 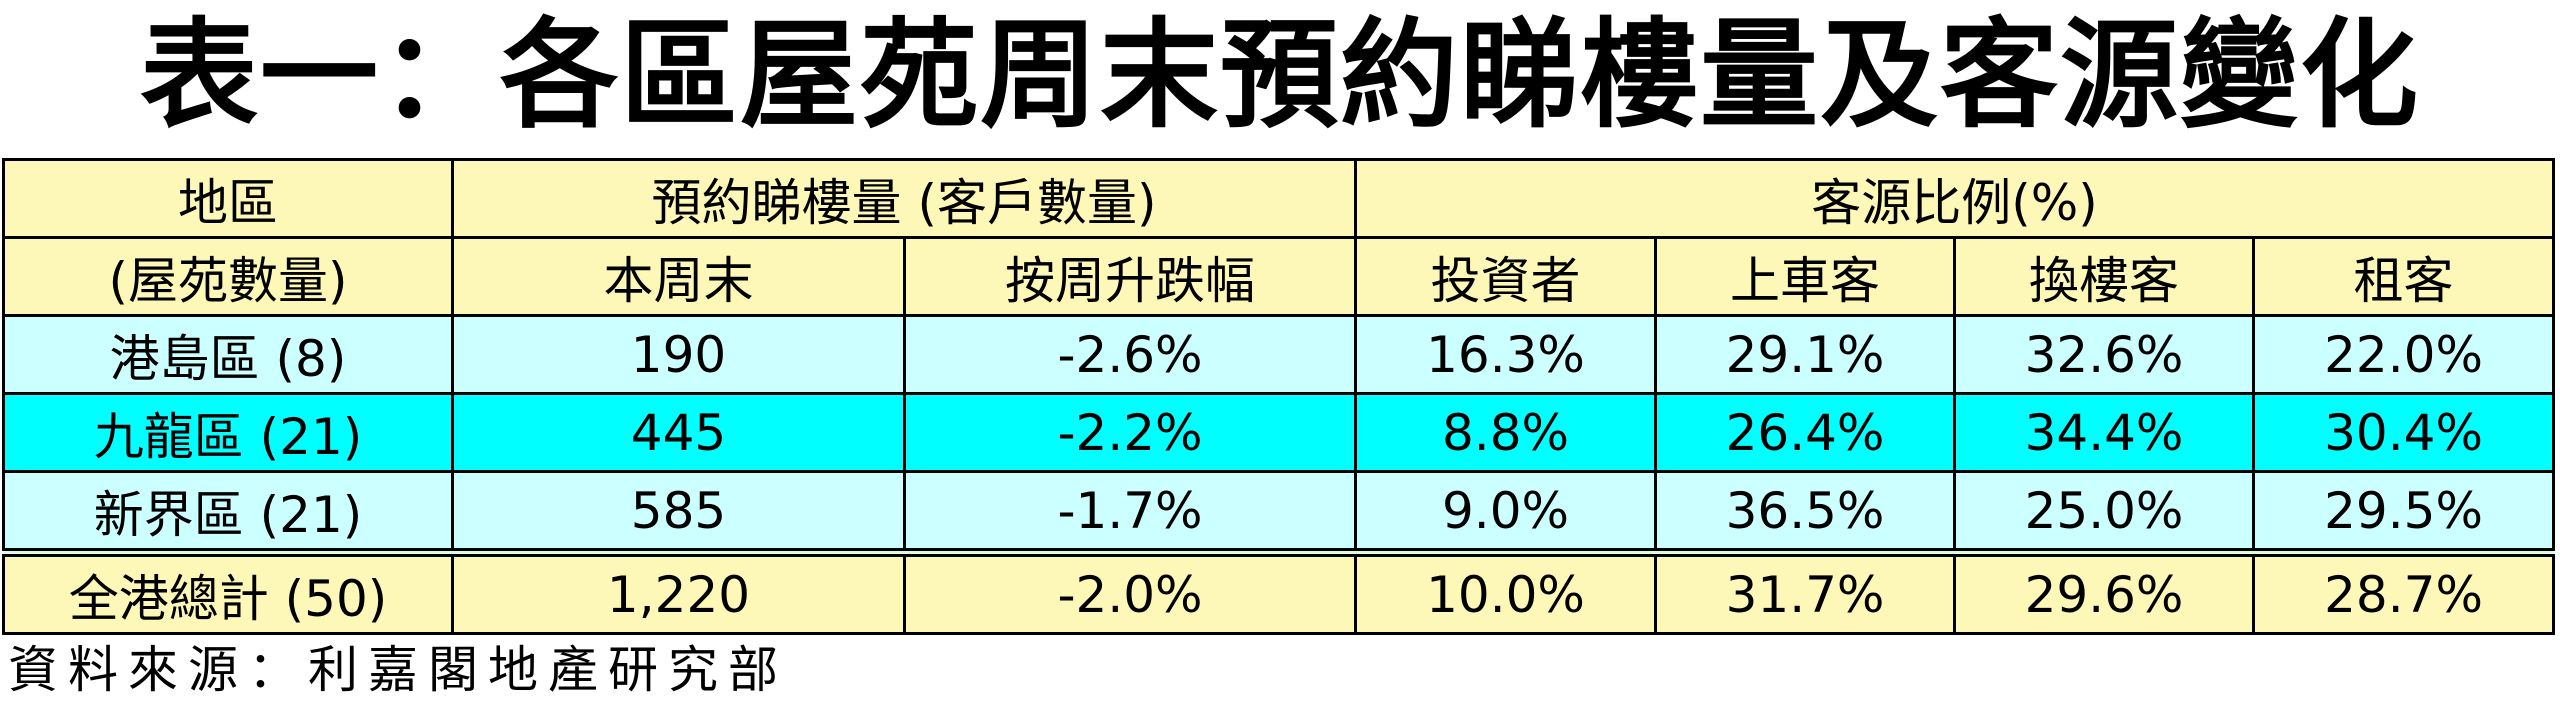 What do you see at coordinates (2104, 276) in the screenshot?
I see `header-cell: 換樓客` at bounding box center [2104, 276].